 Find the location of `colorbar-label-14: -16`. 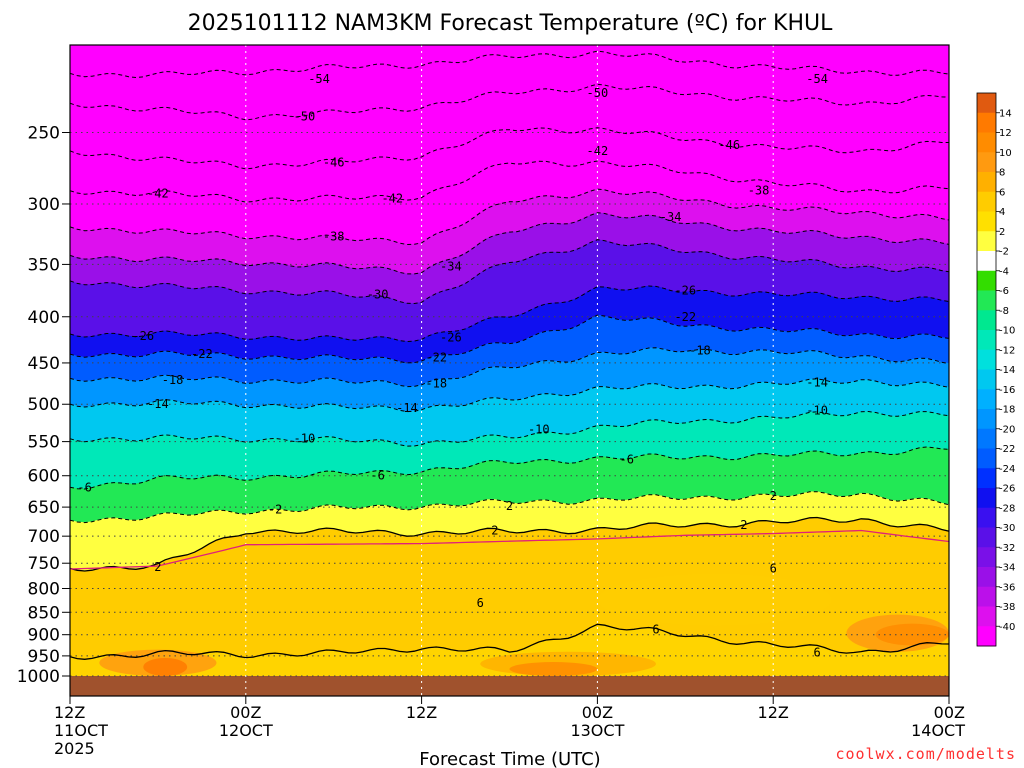

colorbar-label-14: -16 is located at coordinates (1007, 390).